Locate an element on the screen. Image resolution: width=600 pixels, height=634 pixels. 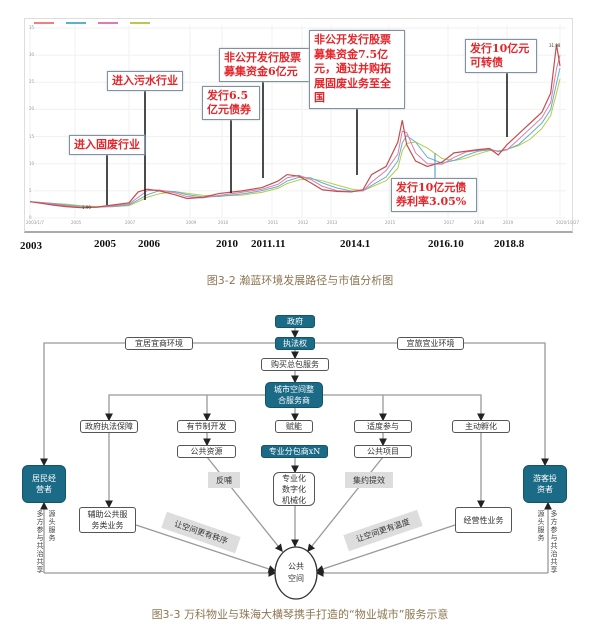
public-space-label: 公共空间 is located at coordinates (296, 572).